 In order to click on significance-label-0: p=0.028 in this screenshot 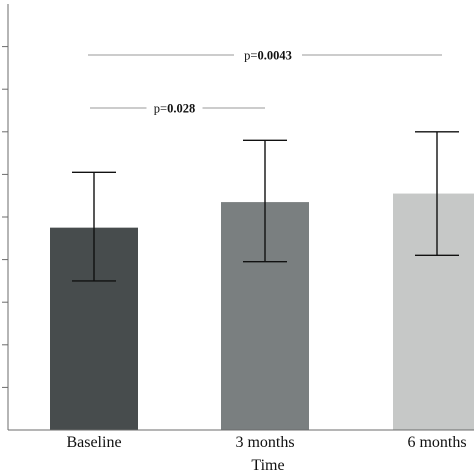, I will do `click(174, 109)`.